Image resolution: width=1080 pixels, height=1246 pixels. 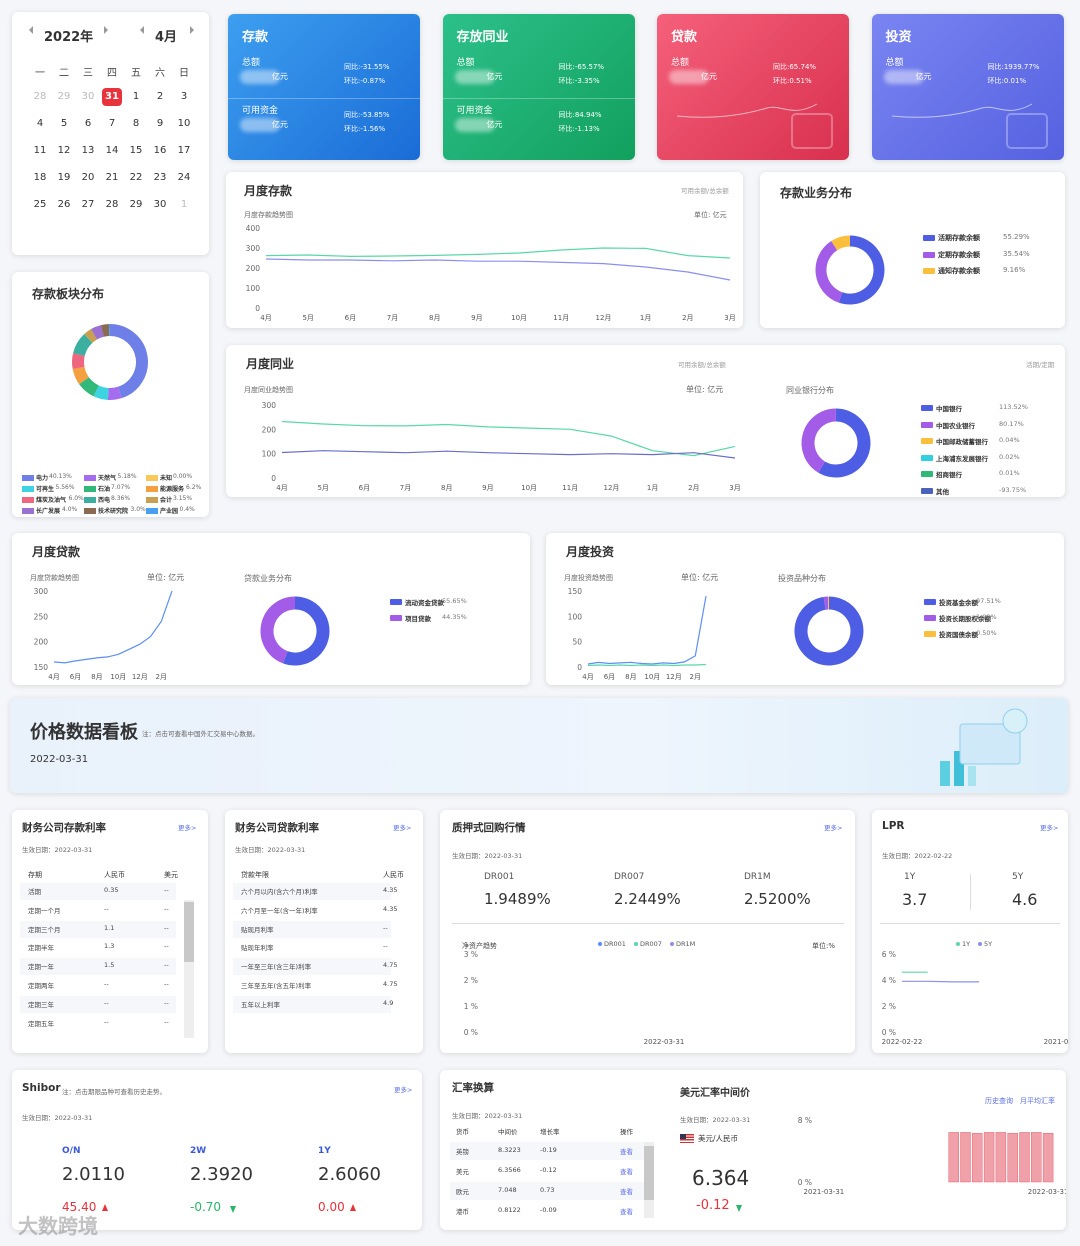 I want to click on unit: 单位: 亿元, so click(x=700, y=577).